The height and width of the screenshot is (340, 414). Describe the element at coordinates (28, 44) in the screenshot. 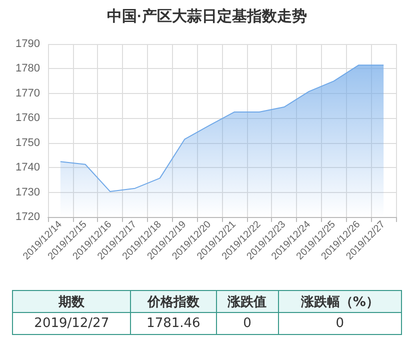

I see `y-tick-label: 1790` at that location.